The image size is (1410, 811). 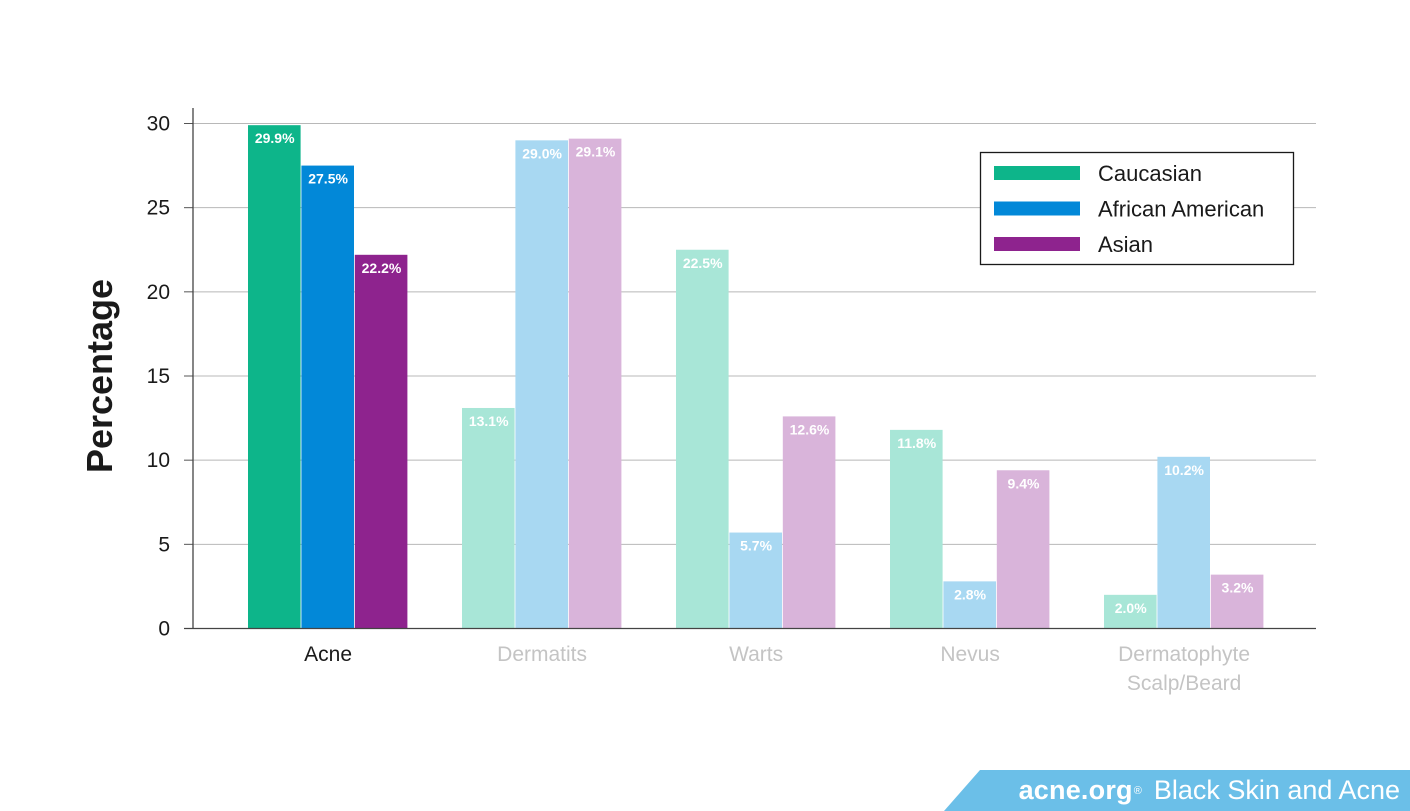 What do you see at coordinates (1181, 209) in the screenshot?
I see `legend-entry-label: African American` at bounding box center [1181, 209].